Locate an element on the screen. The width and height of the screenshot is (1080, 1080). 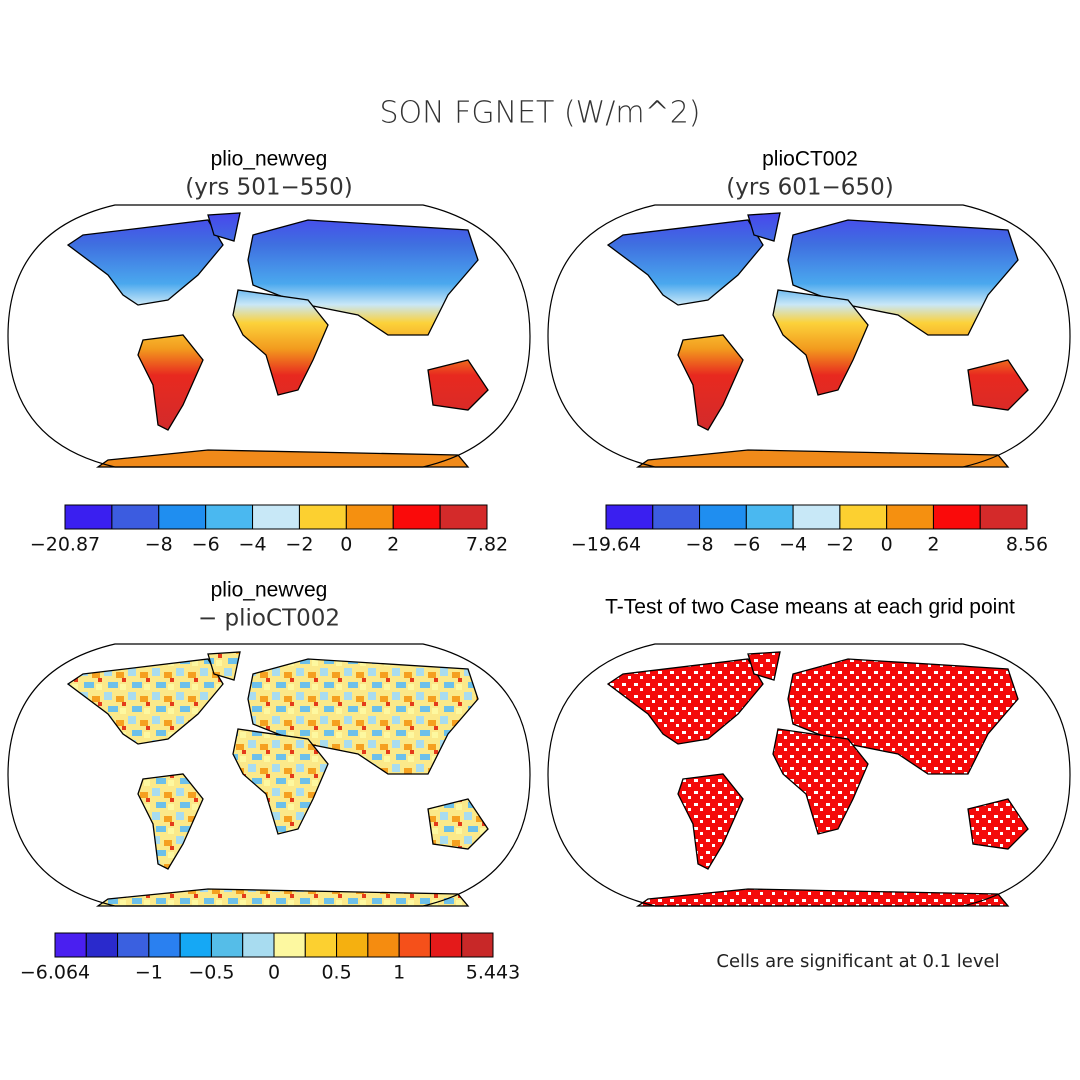
note: Cells are significant at 0.1 level is located at coordinates (857, 961).